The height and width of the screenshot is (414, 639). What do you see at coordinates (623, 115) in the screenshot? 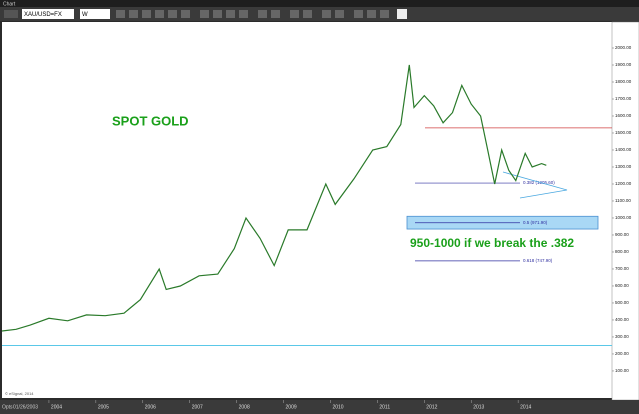
I see `y-tick-label: 1600.00` at bounding box center [623, 115].